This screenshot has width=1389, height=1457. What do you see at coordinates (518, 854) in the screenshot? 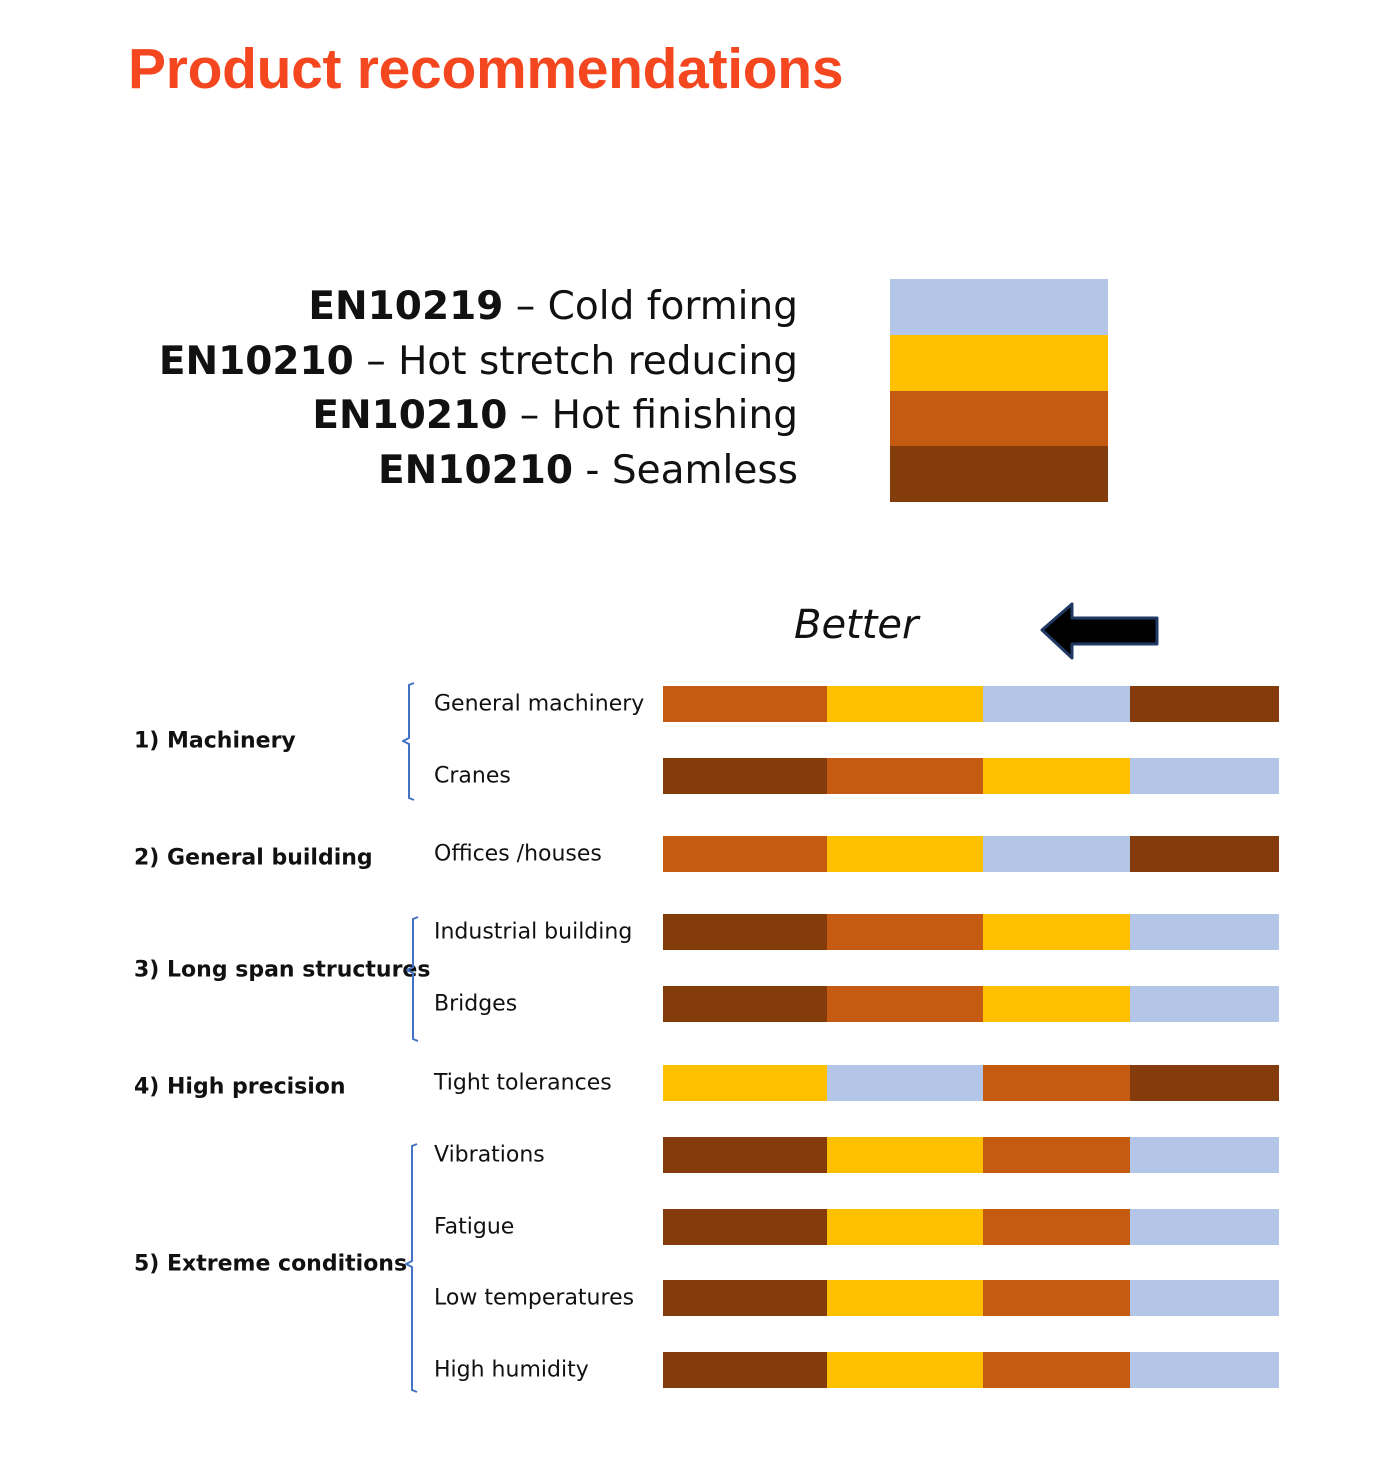
I see `subcategory-label: Offices /houses` at bounding box center [518, 854].